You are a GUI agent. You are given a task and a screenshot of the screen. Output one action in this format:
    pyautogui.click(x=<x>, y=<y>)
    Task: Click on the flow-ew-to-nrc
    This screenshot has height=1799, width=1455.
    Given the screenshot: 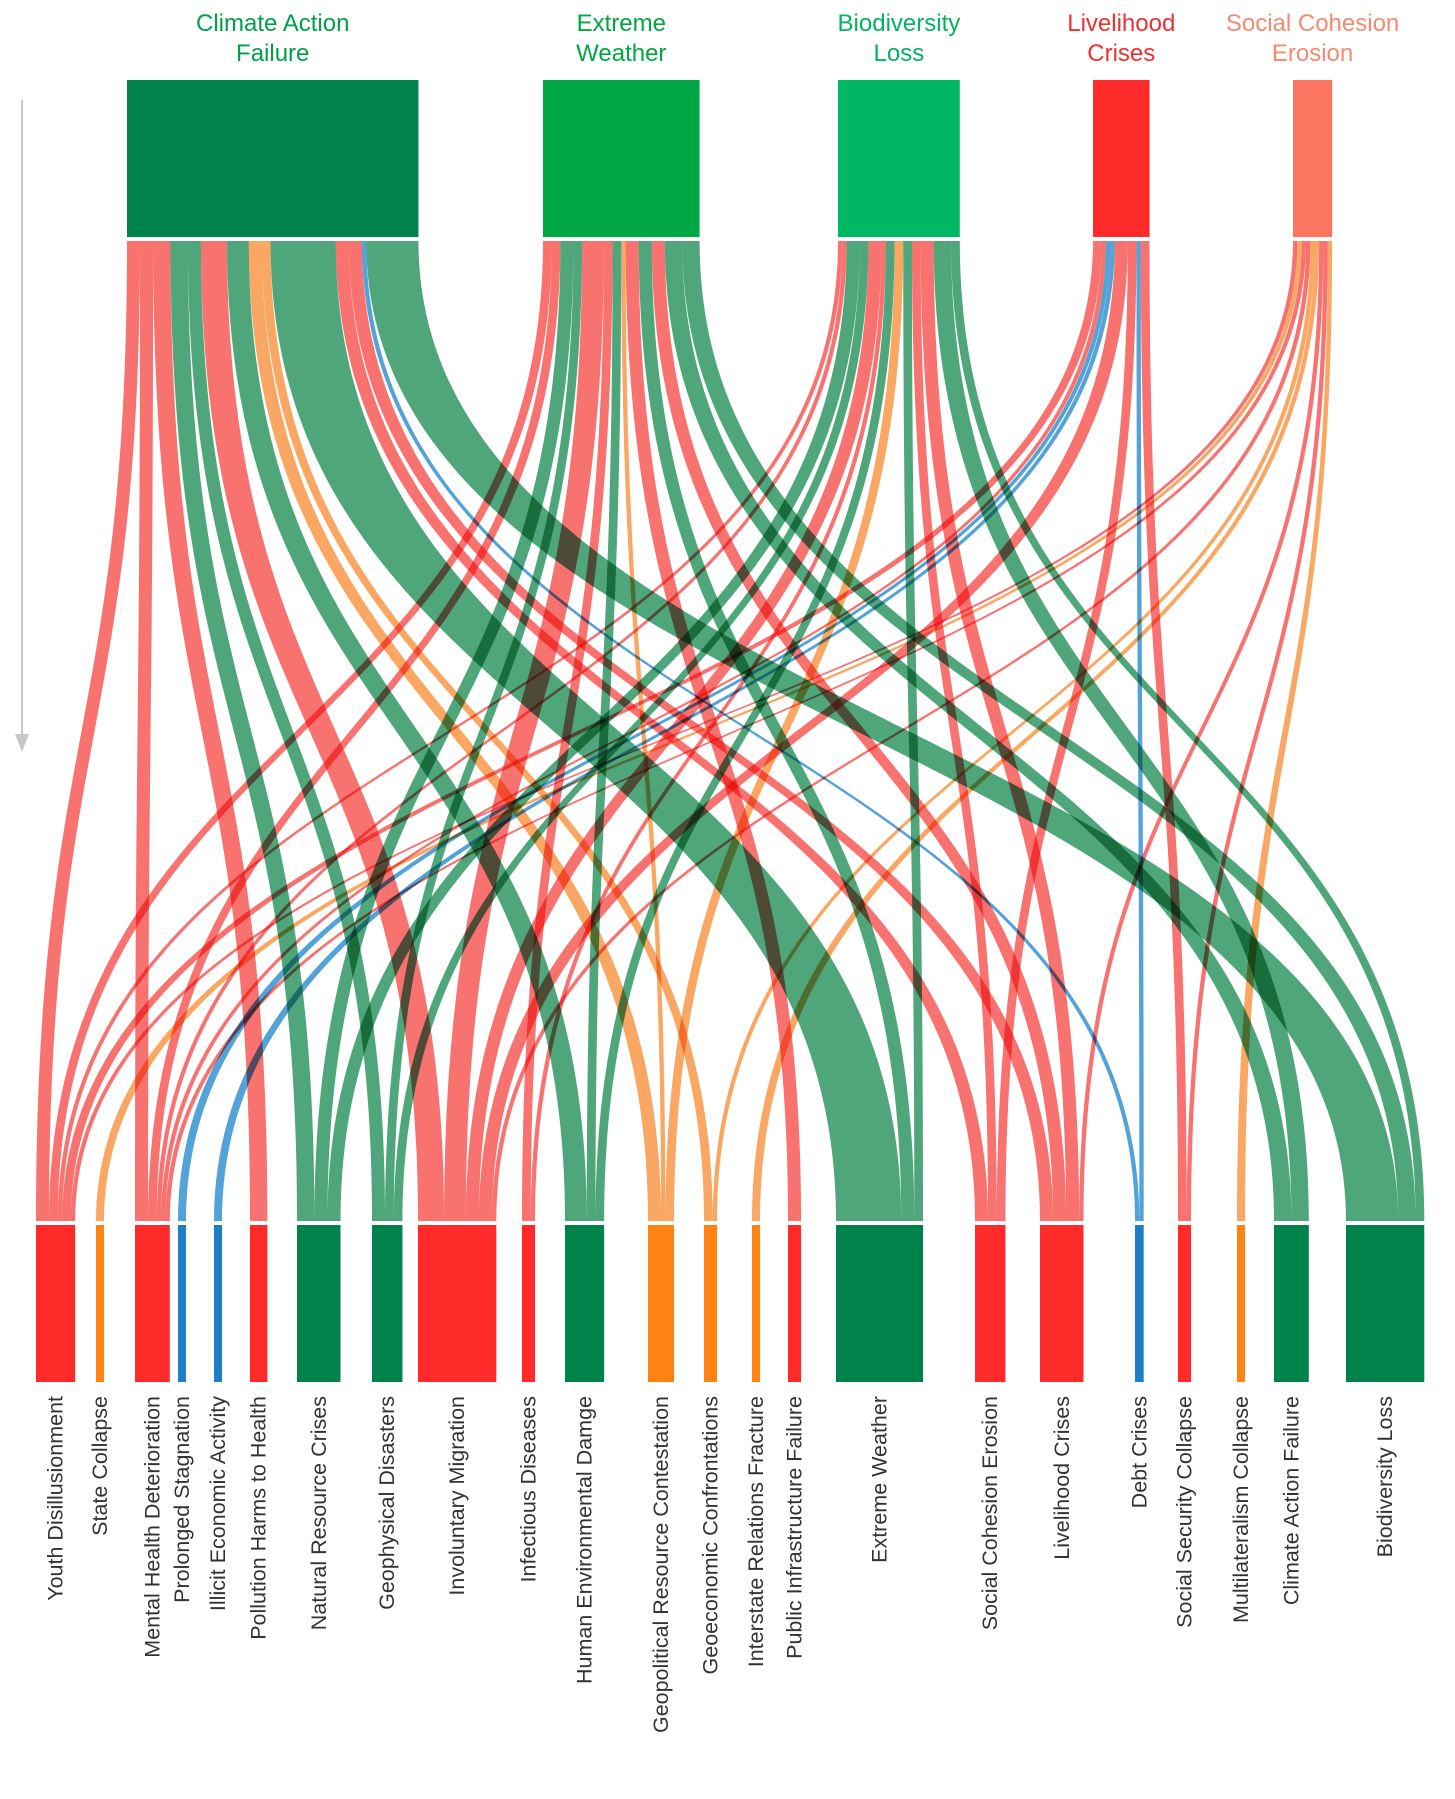 What is the action you would take?
    pyautogui.click(x=444, y=731)
    